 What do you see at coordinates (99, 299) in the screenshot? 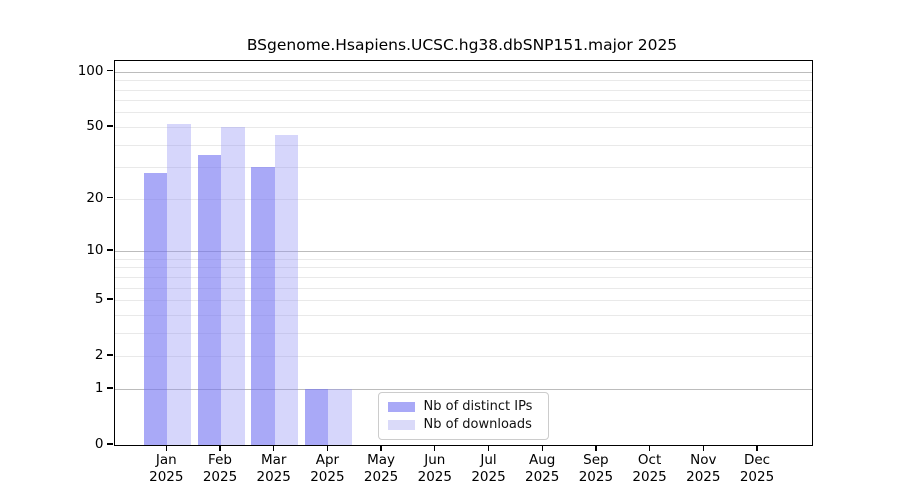
I see `y-tick-label: 5` at bounding box center [99, 299].